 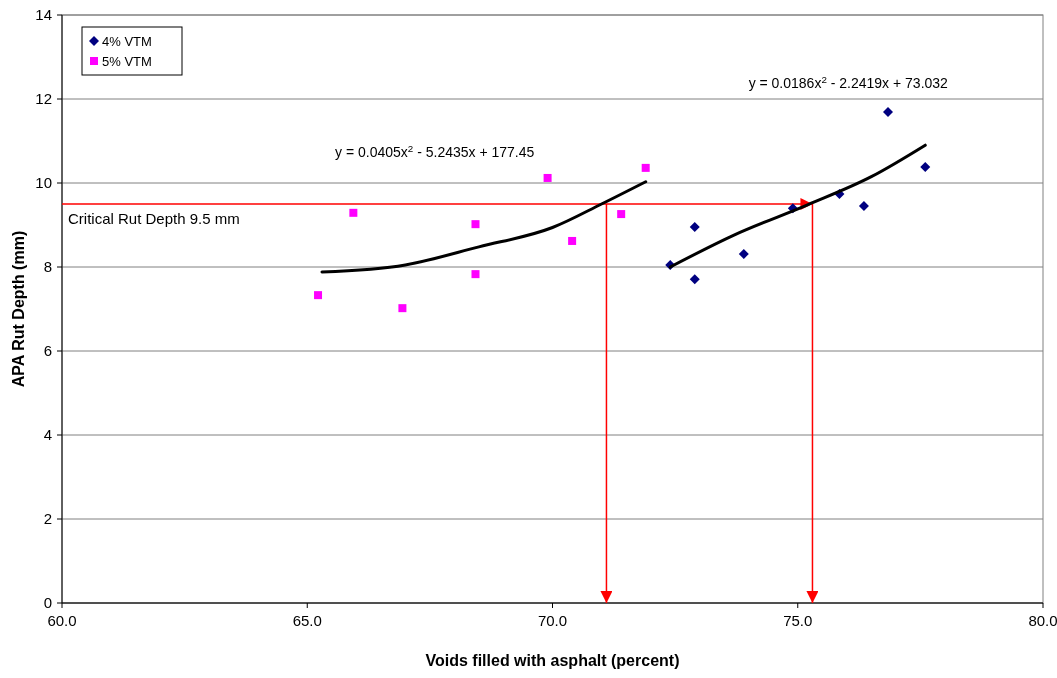 What do you see at coordinates (47, 518) in the screenshot?
I see `y-tick-label: 2` at bounding box center [47, 518].